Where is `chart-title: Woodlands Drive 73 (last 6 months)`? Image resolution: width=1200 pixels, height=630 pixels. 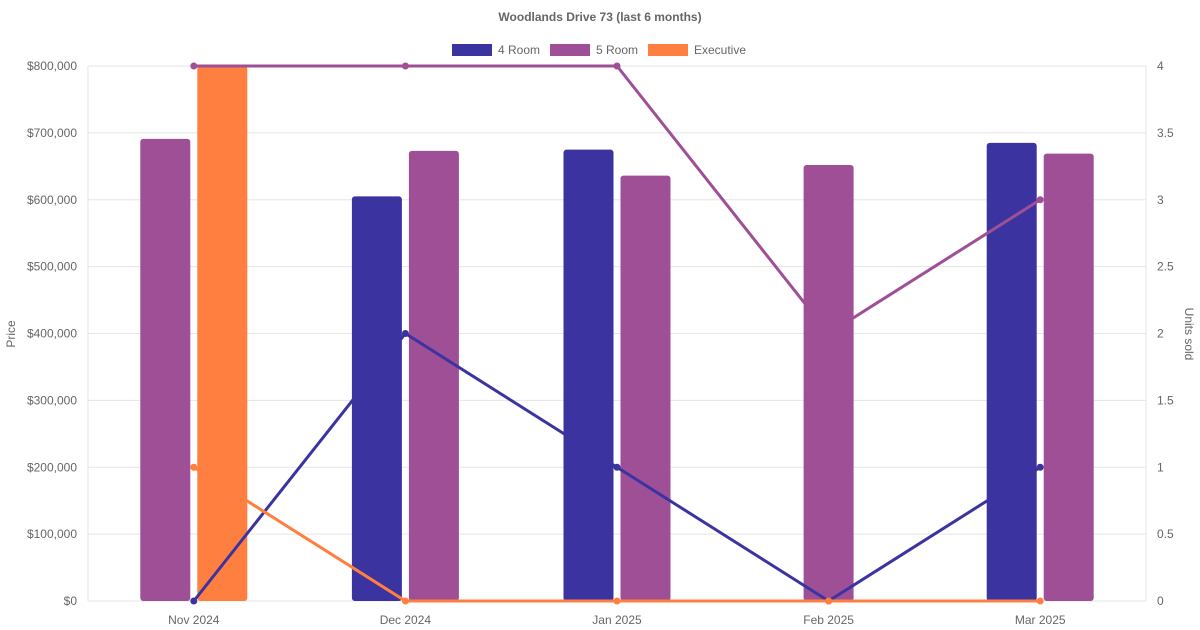
chart-title: Woodlands Drive 73 (last 6 months) is located at coordinates (599, 17).